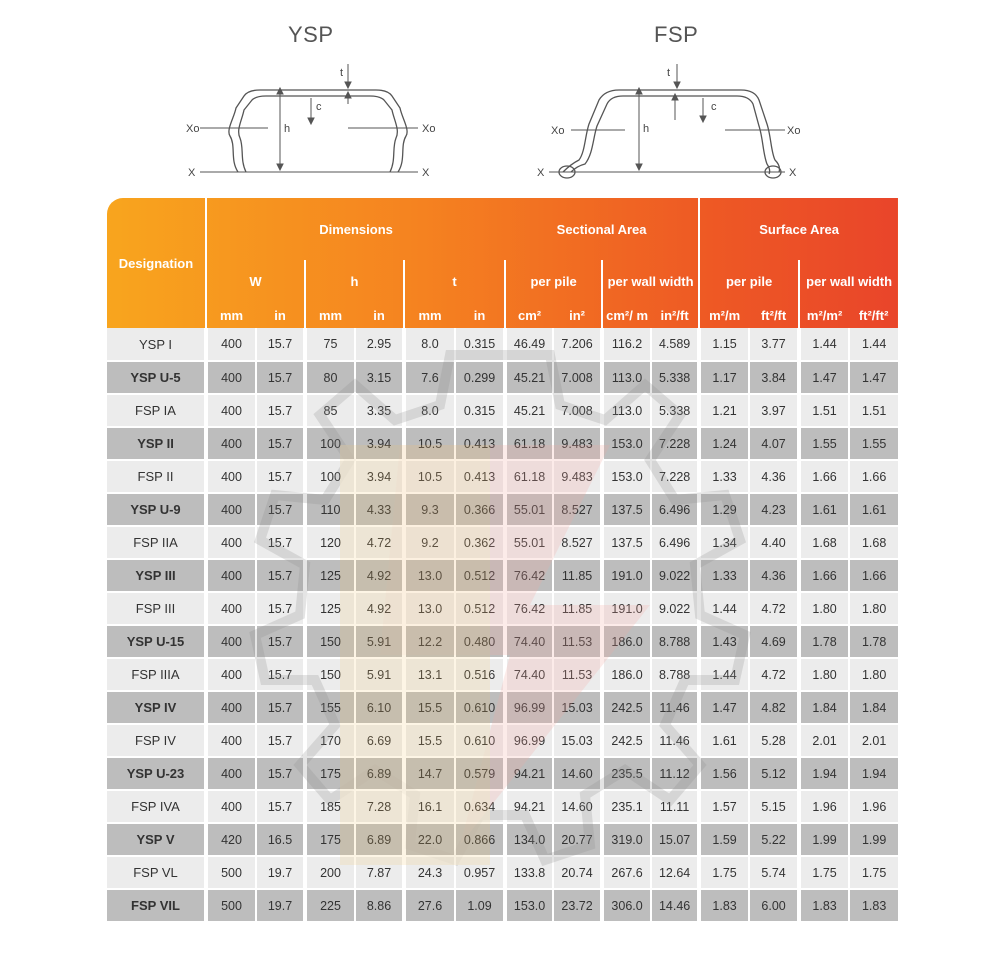  I want to click on value-cell: 16.1, so click(428, 807).